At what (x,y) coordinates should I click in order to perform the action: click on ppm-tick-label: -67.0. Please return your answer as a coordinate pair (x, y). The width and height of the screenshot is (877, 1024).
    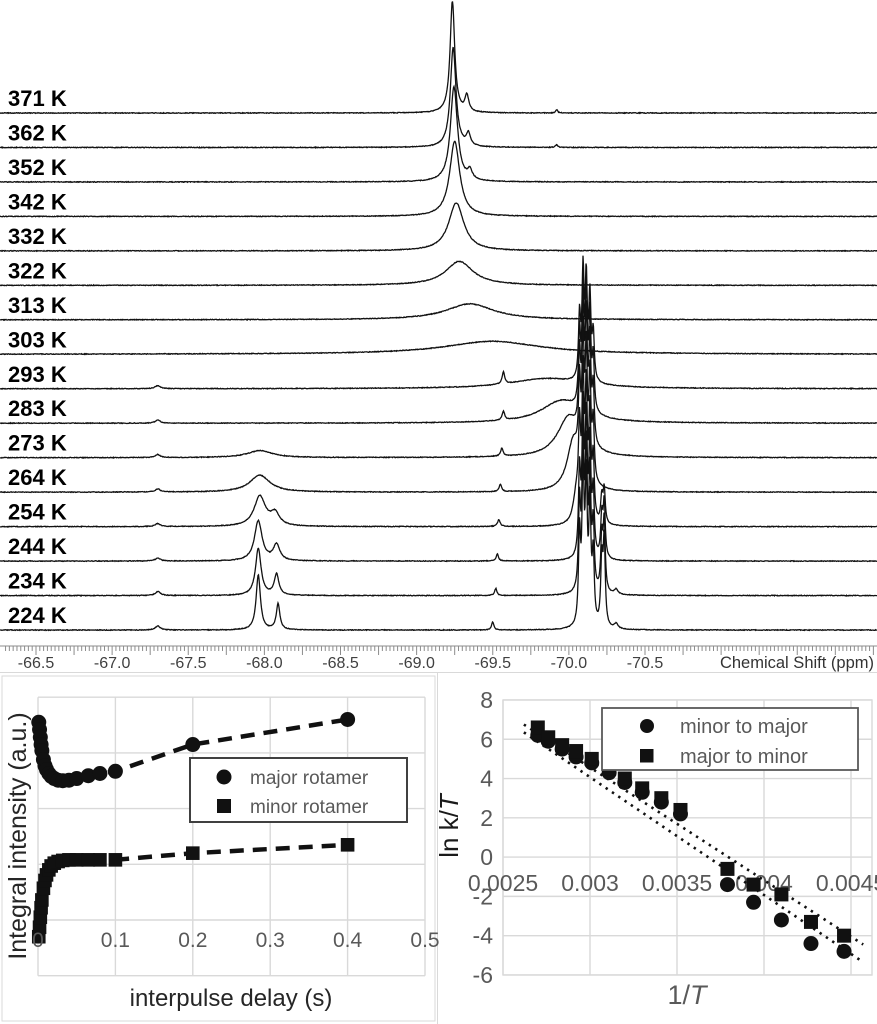
    Looking at the image, I should click on (112, 663).